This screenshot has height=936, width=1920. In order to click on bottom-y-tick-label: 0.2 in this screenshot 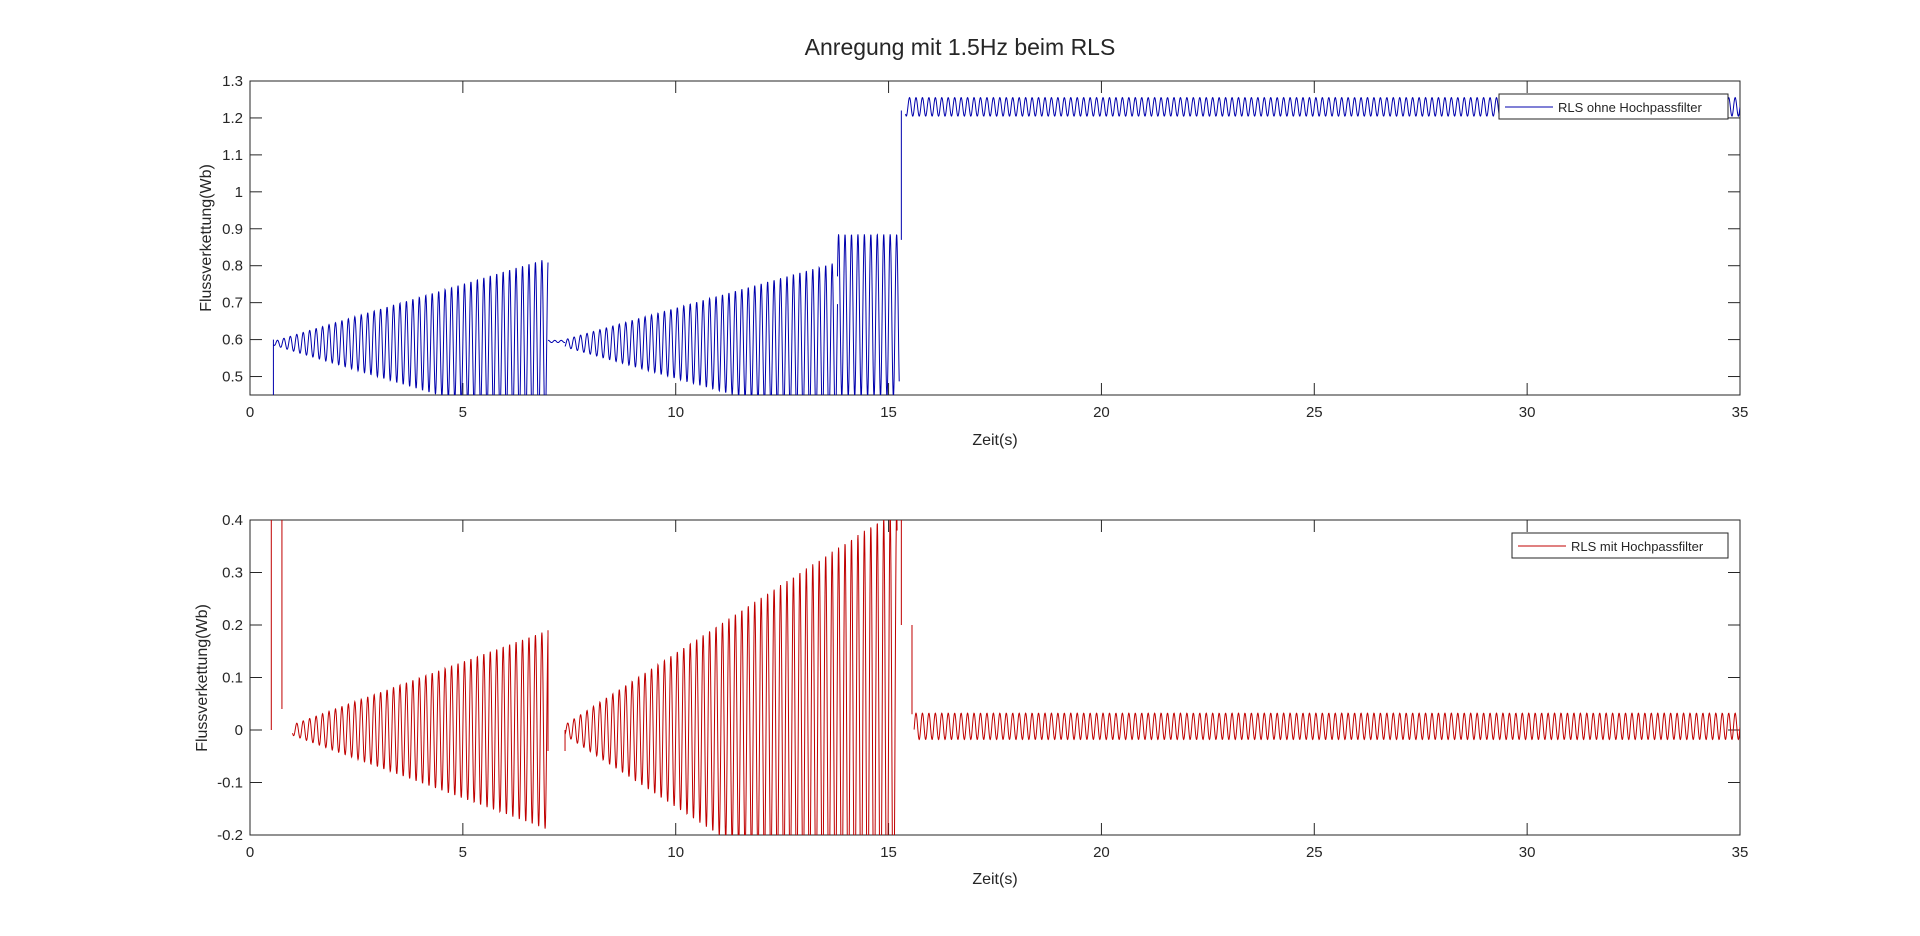, I will do `click(232, 625)`.